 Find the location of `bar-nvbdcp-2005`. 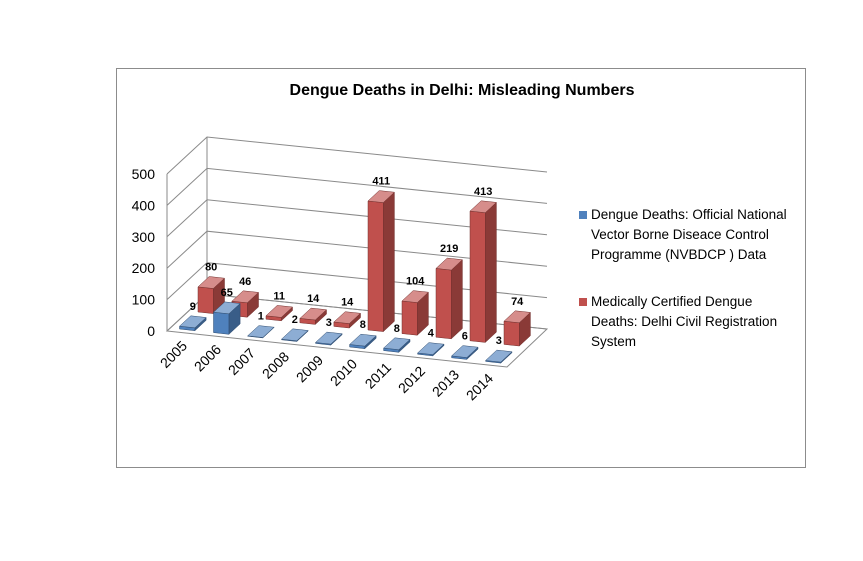

bar-nvbdcp-2005 is located at coordinates (192, 323).